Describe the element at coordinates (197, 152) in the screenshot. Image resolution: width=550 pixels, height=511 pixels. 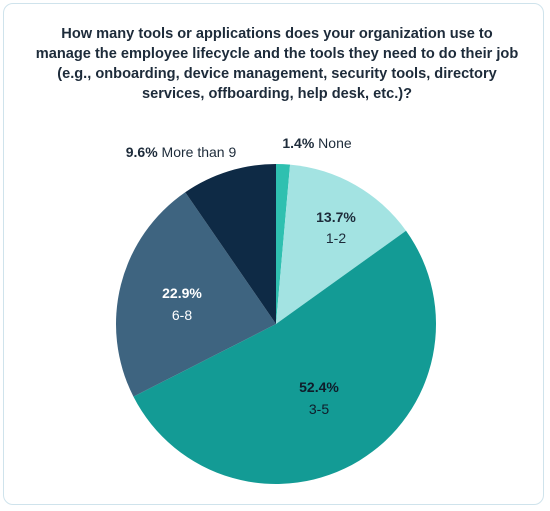
I see `slice-category-more-than-9: More than 9` at that location.